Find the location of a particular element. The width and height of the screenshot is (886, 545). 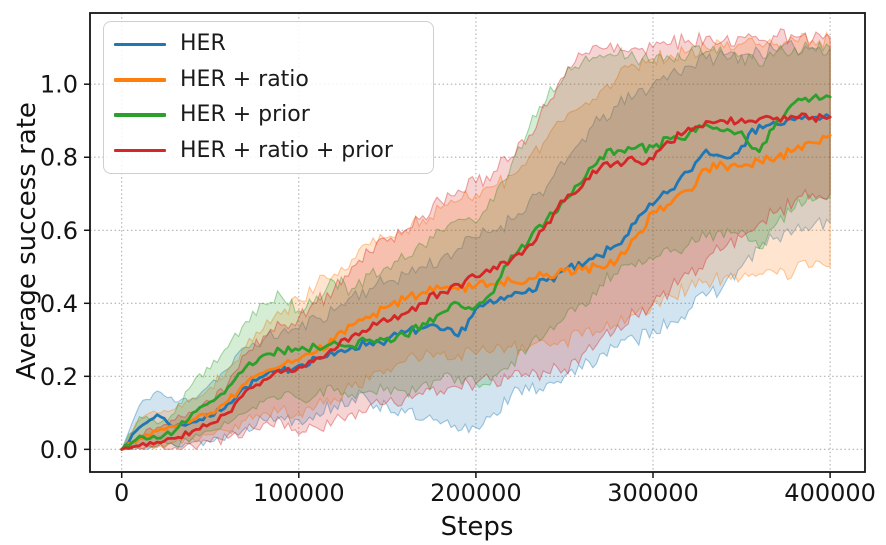

legend-item-her-prior: HER + prior is located at coordinates (268, 115).